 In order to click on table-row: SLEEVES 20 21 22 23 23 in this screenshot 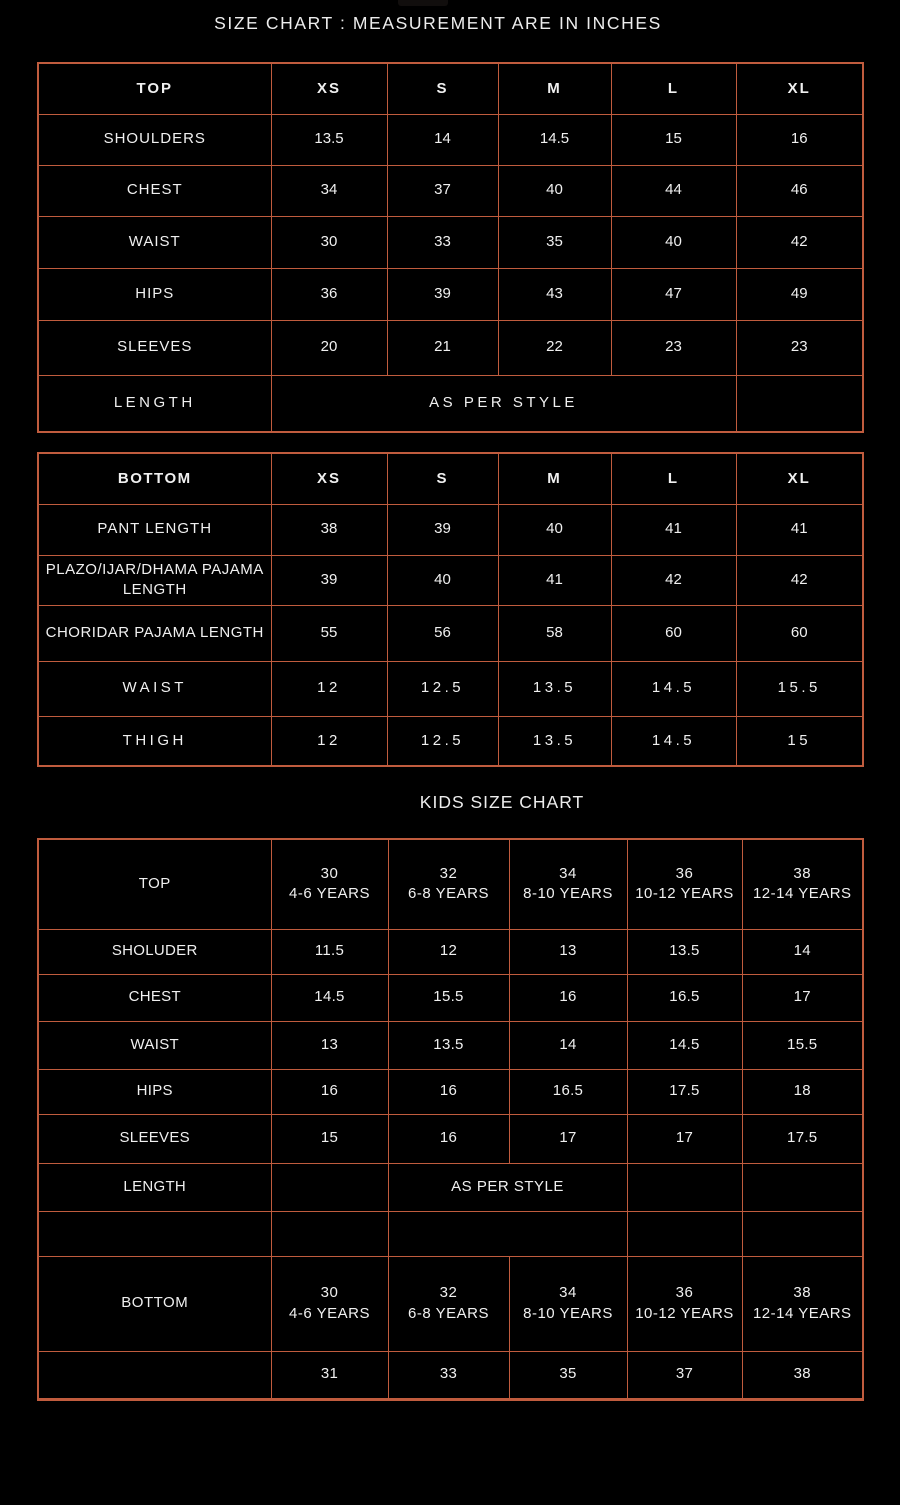, I will do `click(450, 347)`.